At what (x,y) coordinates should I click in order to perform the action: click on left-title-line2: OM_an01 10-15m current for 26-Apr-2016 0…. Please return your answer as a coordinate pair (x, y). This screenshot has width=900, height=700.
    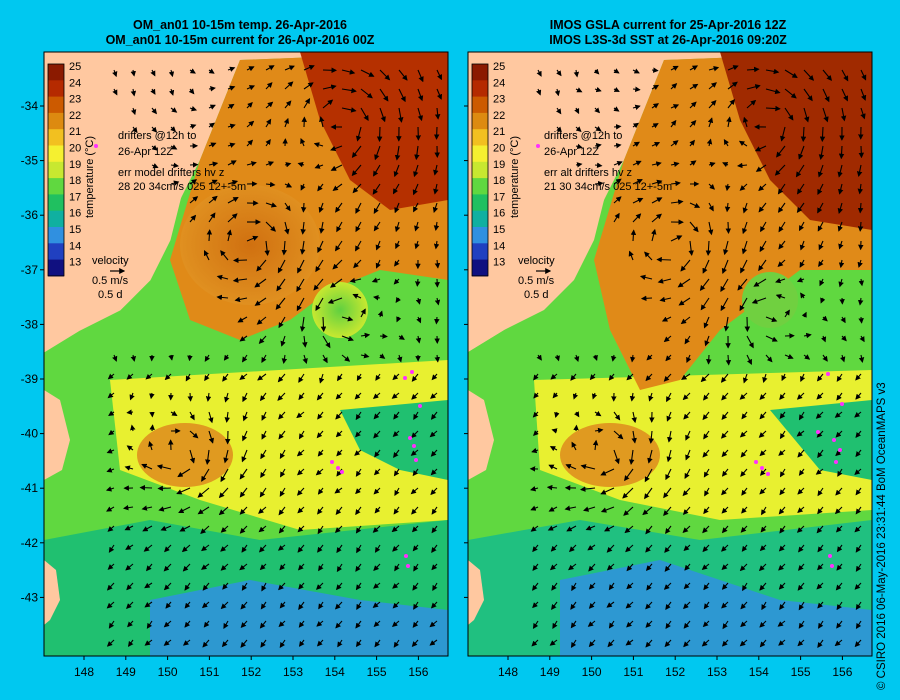
    Looking at the image, I should click on (240, 40).